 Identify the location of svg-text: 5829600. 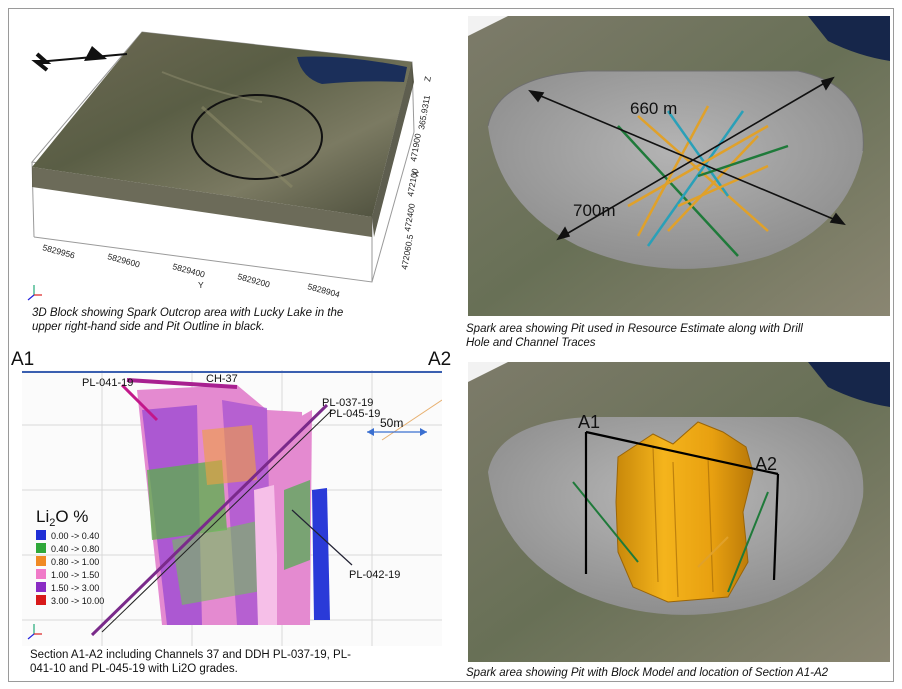
(123, 260).